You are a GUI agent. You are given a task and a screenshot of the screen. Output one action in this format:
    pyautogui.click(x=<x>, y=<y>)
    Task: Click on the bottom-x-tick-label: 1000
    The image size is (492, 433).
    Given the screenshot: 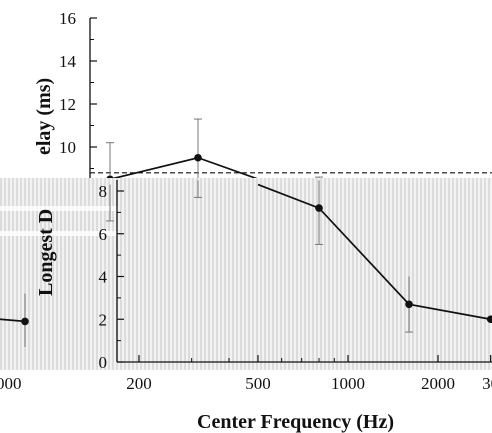 What is the action you would take?
    pyautogui.click(x=348, y=383)
    